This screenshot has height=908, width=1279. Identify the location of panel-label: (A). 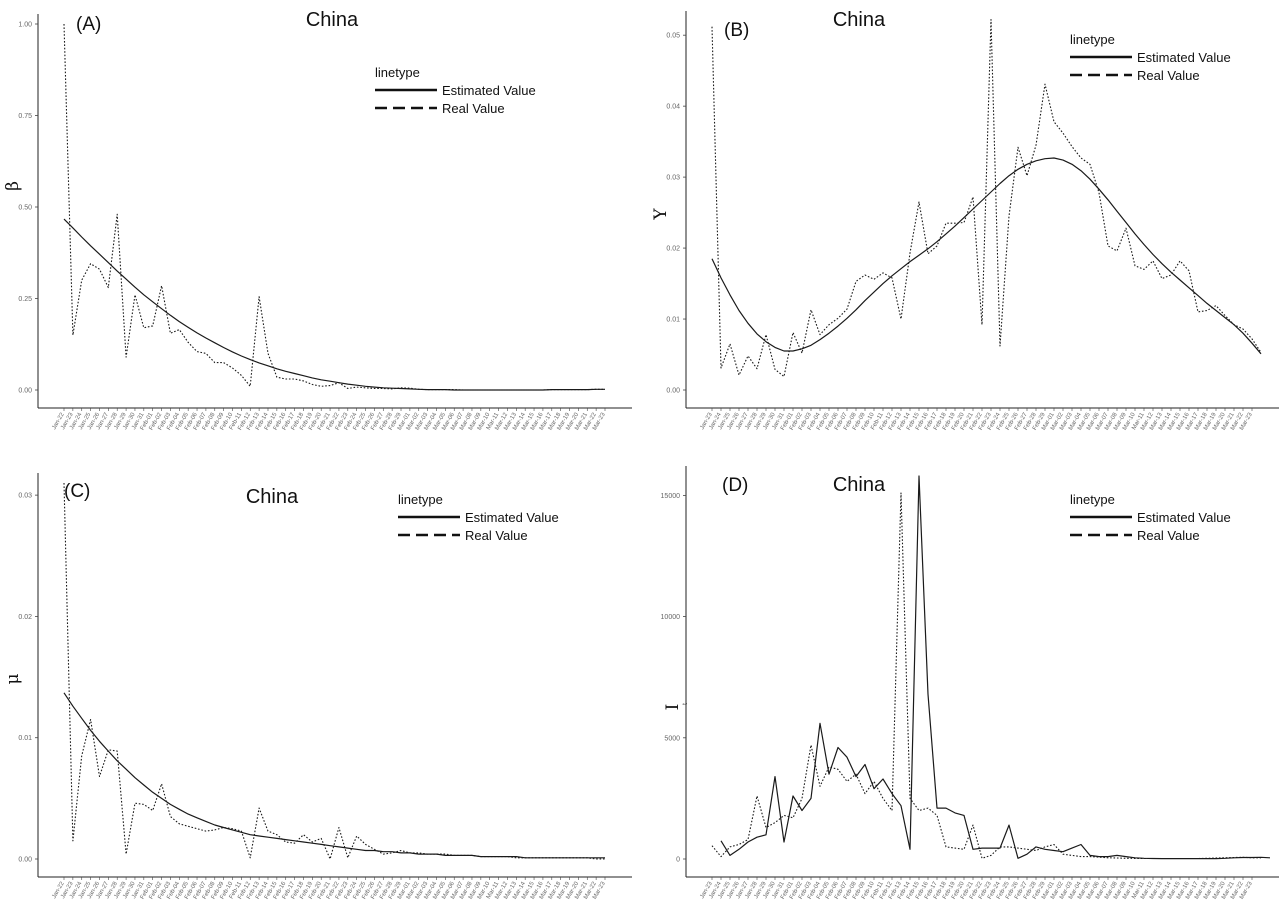
(88, 24).